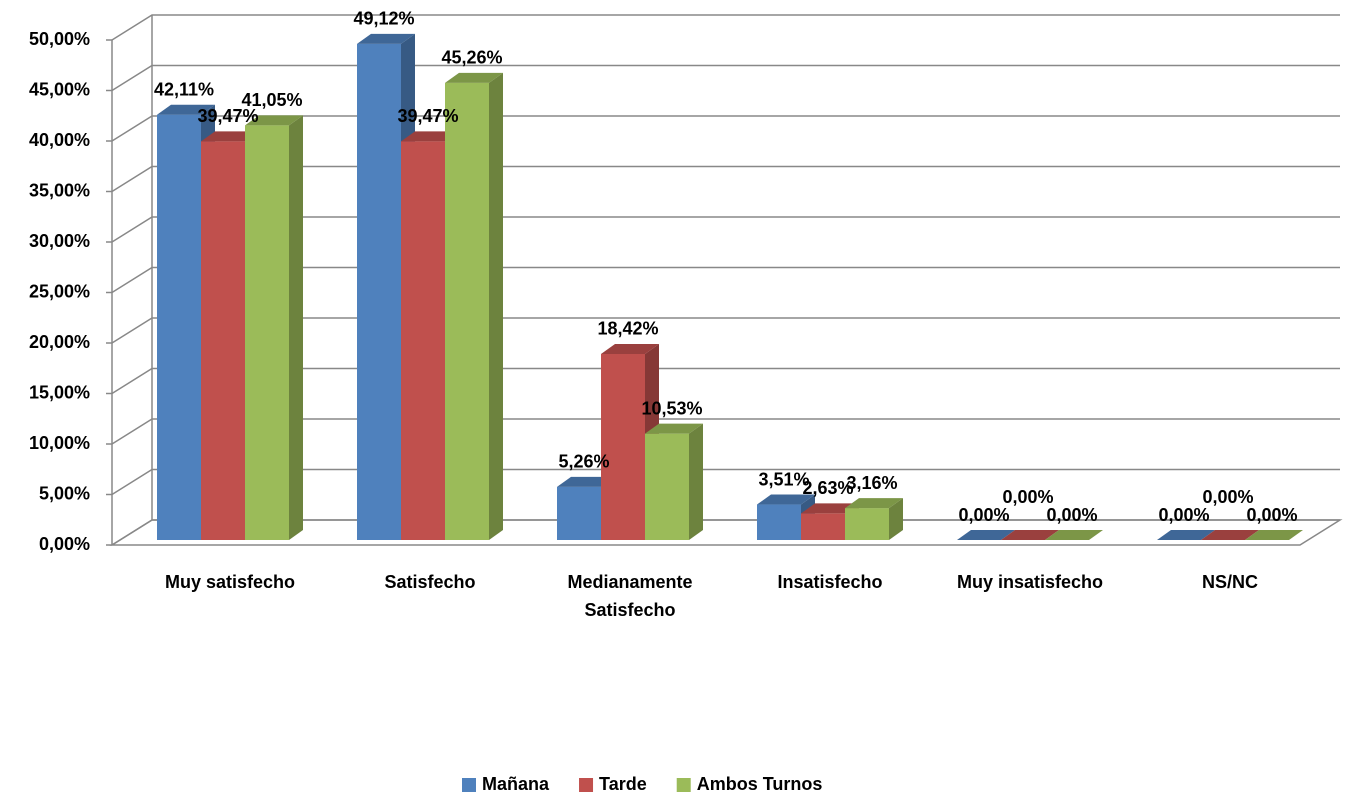  I want to click on y-tick-label: 0,00%, so click(64, 544).